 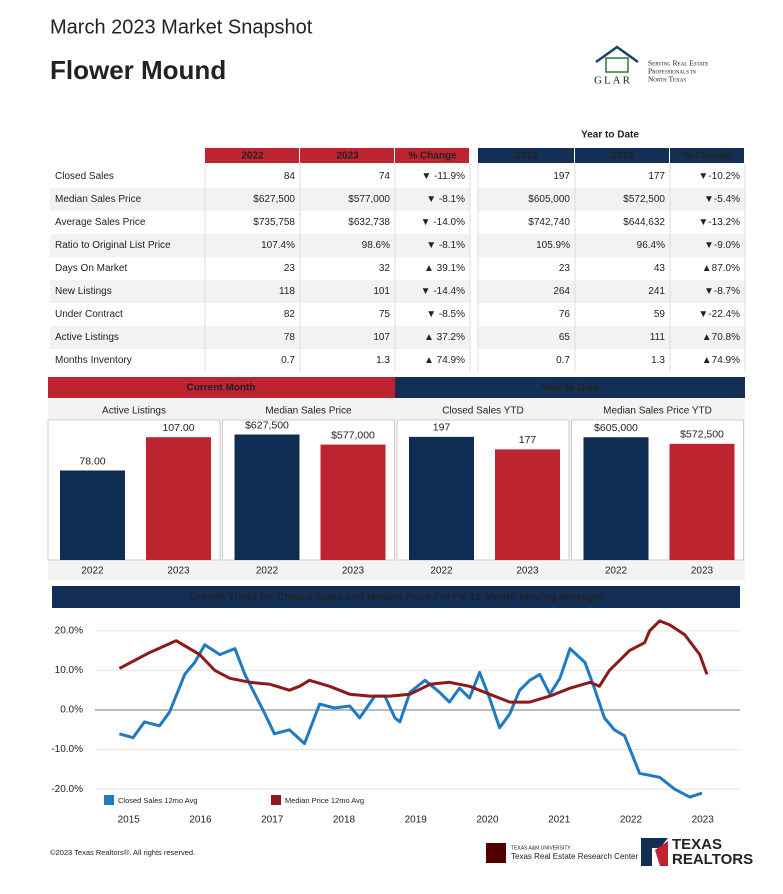 What do you see at coordinates (71, 710) in the screenshot?
I see `y-tick-label: 0.0%` at bounding box center [71, 710].